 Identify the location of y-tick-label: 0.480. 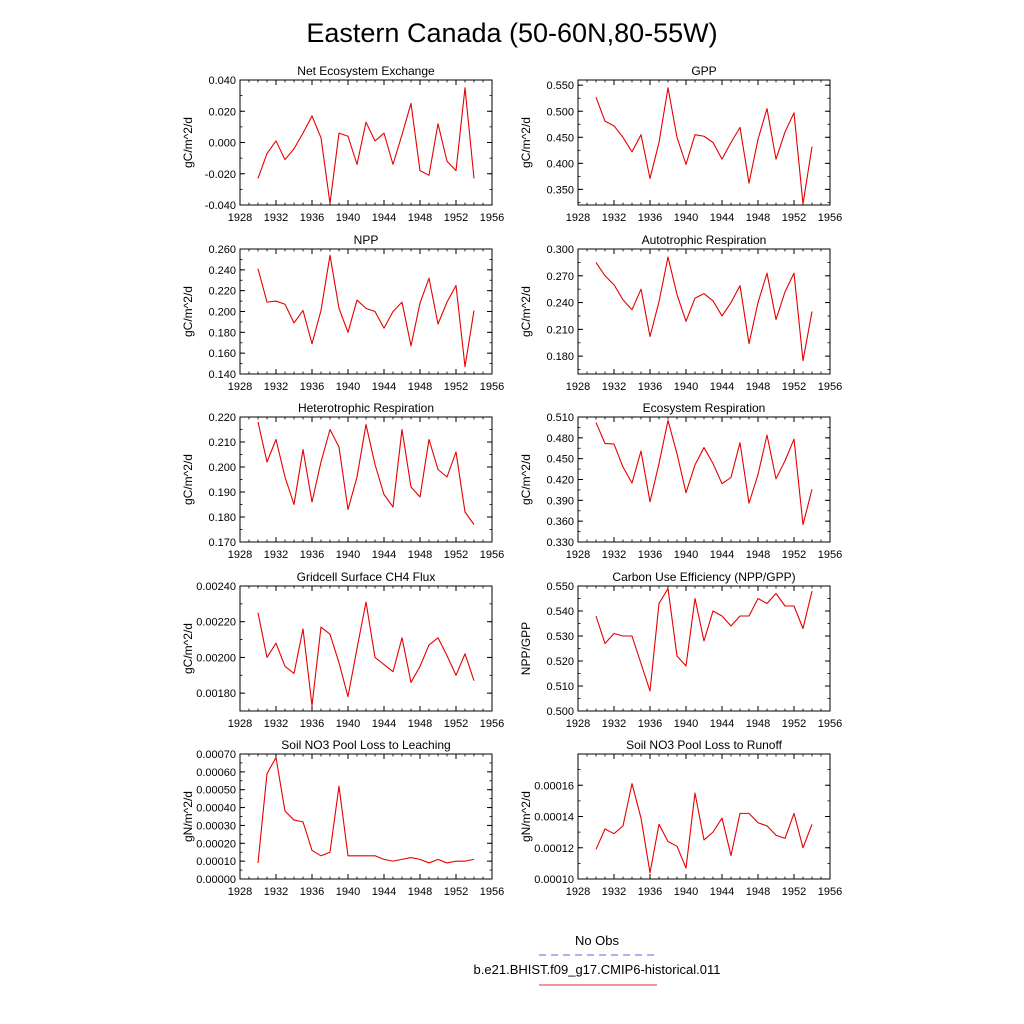
(560, 439).